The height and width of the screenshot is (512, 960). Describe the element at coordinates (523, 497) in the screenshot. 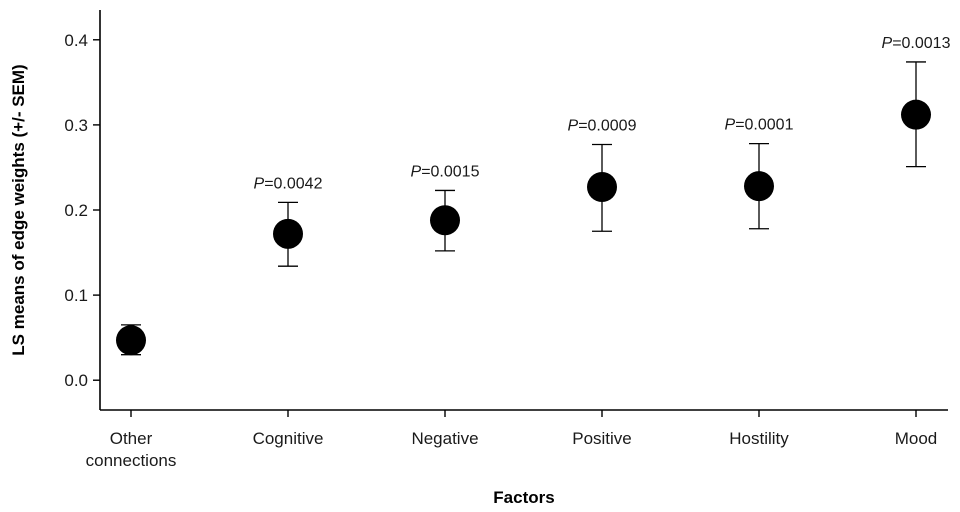

I see `x-axis-title: Factors` at that location.